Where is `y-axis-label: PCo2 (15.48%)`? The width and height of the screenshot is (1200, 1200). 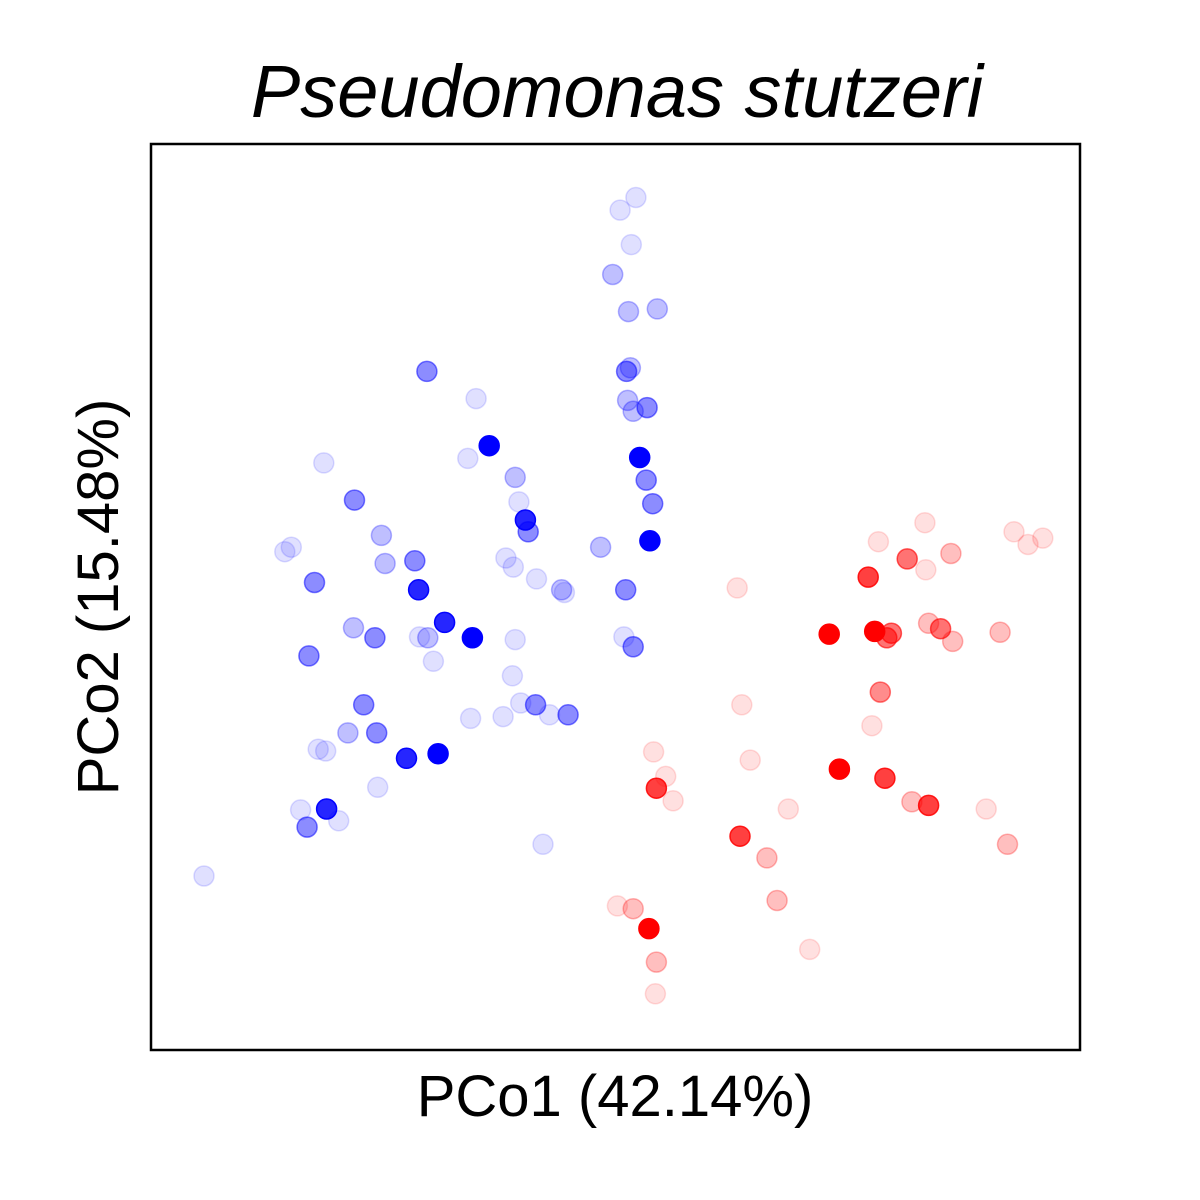 y-axis-label: PCo2 (15.48%) is located at coordinates (98, 597).